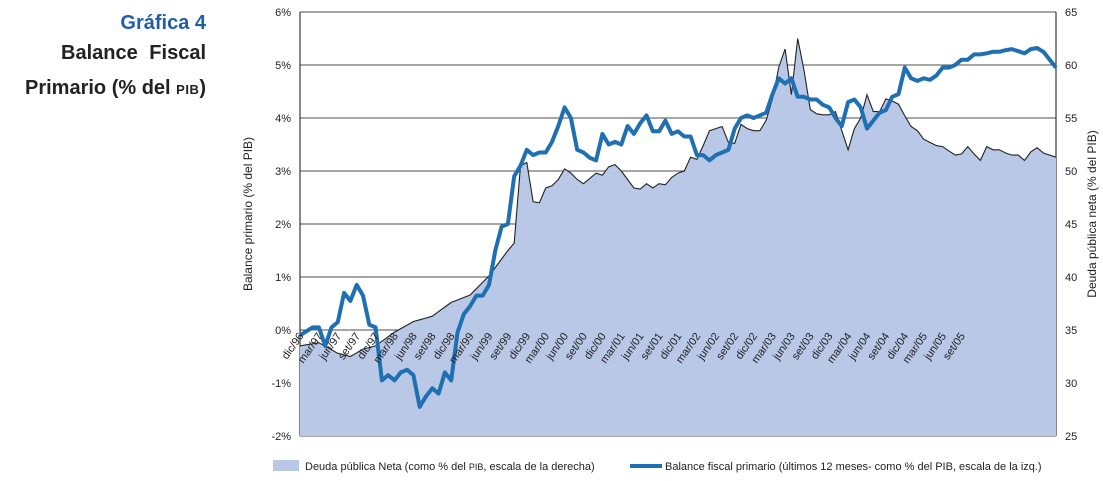  I want to click on left-tick-label: 5%, so click(283, 66).